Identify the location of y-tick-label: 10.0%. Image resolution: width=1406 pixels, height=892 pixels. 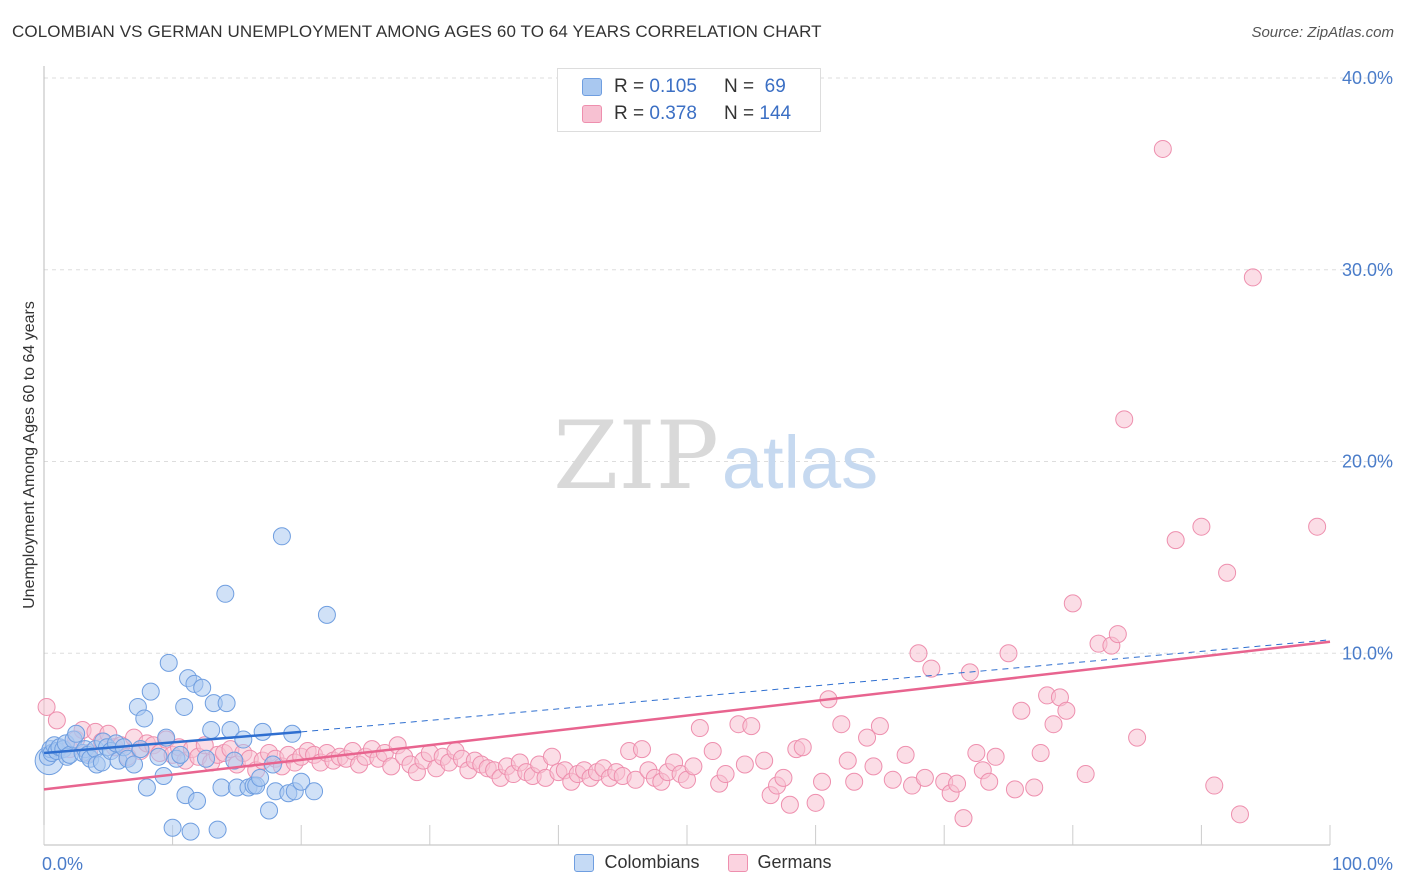
(1367, 653).